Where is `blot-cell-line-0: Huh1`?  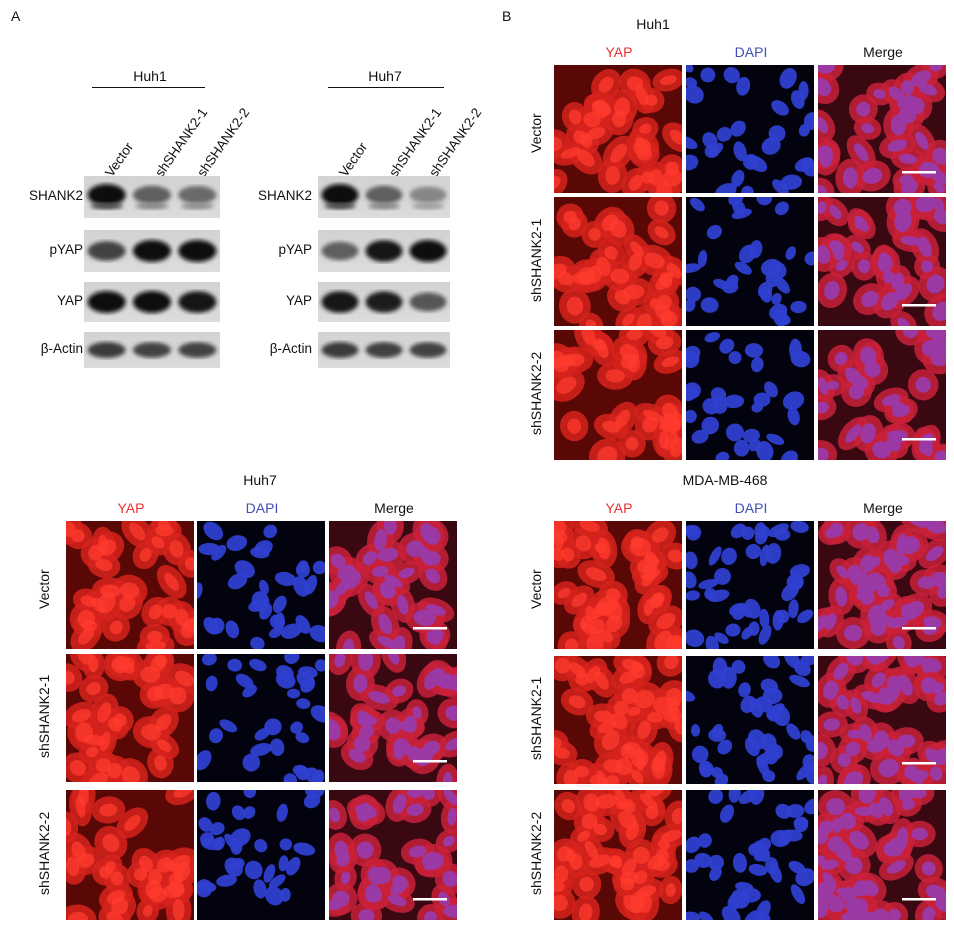 blot-cell-line-0: Huh1 is located at coordinates (150, 76).